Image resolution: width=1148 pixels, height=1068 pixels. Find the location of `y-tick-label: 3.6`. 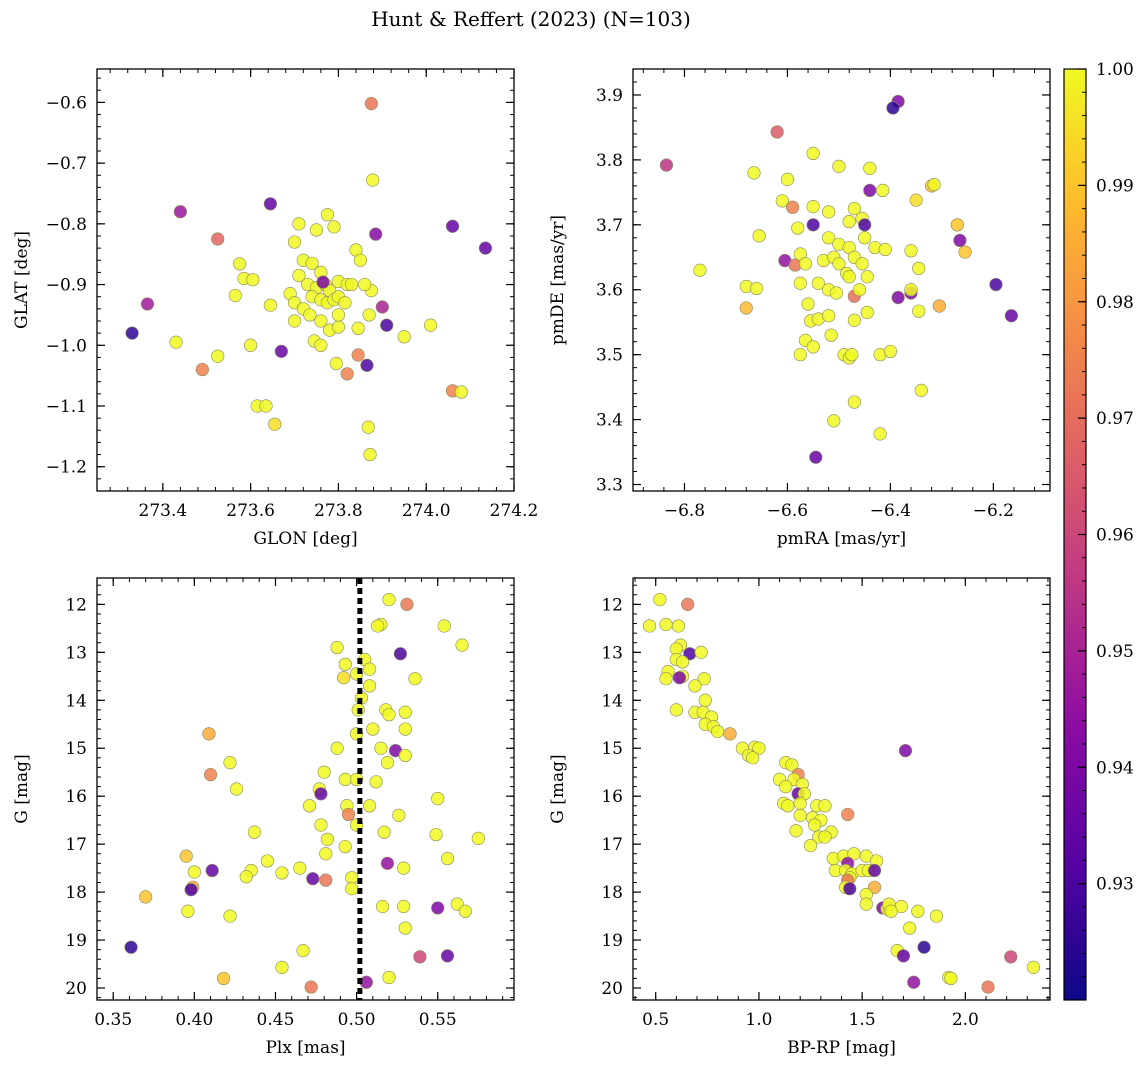

y-tick-label: 3.6 is located at coordinates (609, 291).